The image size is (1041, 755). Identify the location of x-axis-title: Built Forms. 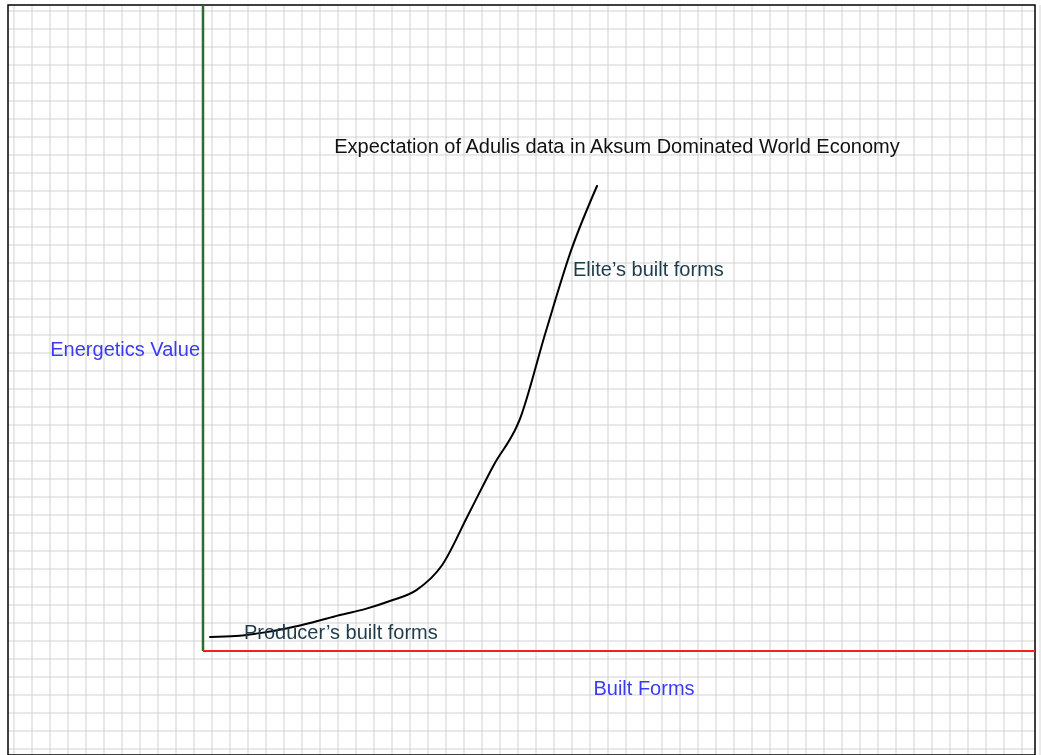
(644, 688).